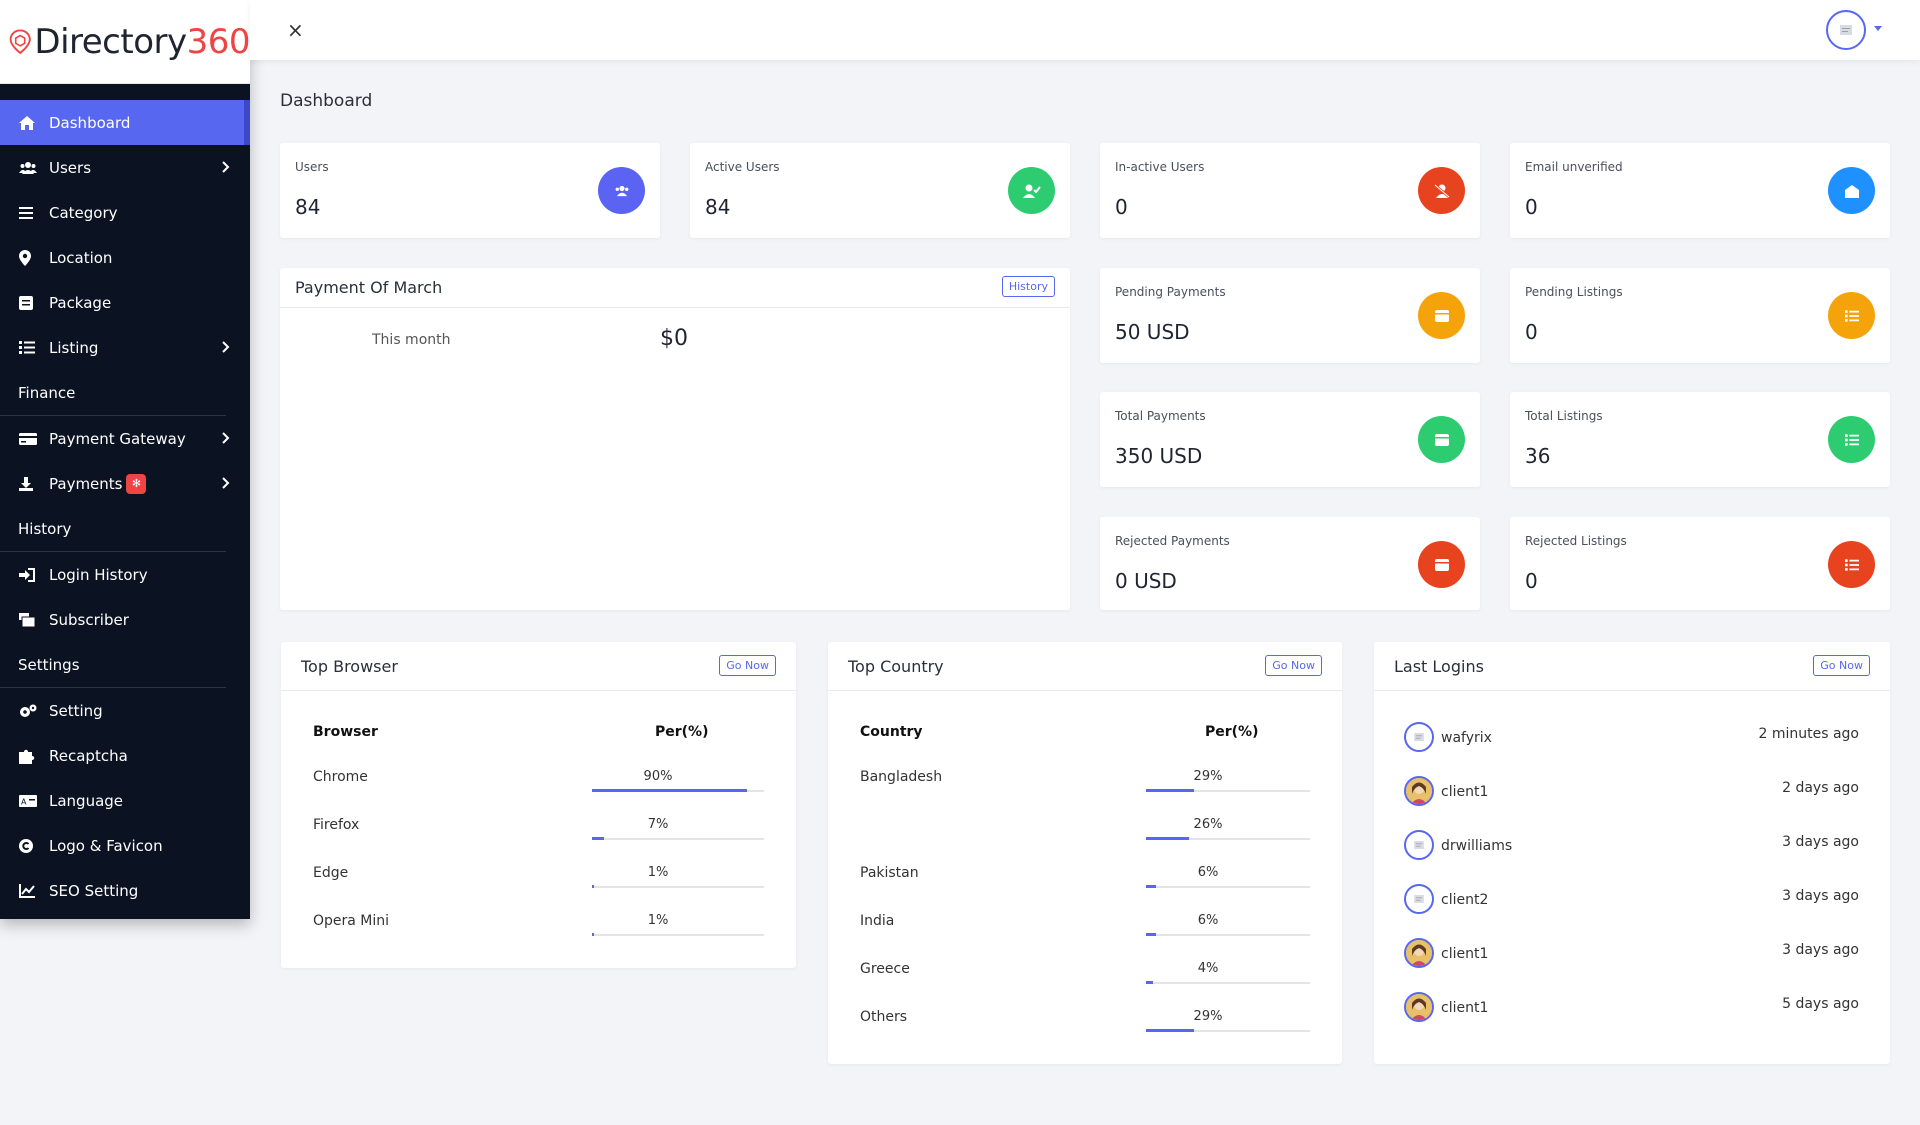 The height and width of the screenshot is (1125, 1920). What do you see at coordinates (1439, 666) in the screenshot?
I see `card-title: Last Logins` at bounding box center [1439, 666].